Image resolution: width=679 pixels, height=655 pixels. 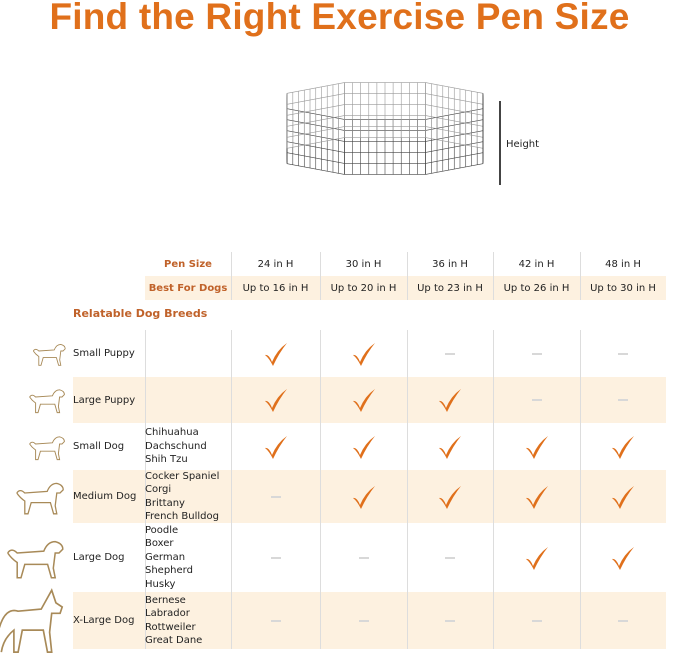 I want to click on large-dog-icon, so click(x=35, y=559).